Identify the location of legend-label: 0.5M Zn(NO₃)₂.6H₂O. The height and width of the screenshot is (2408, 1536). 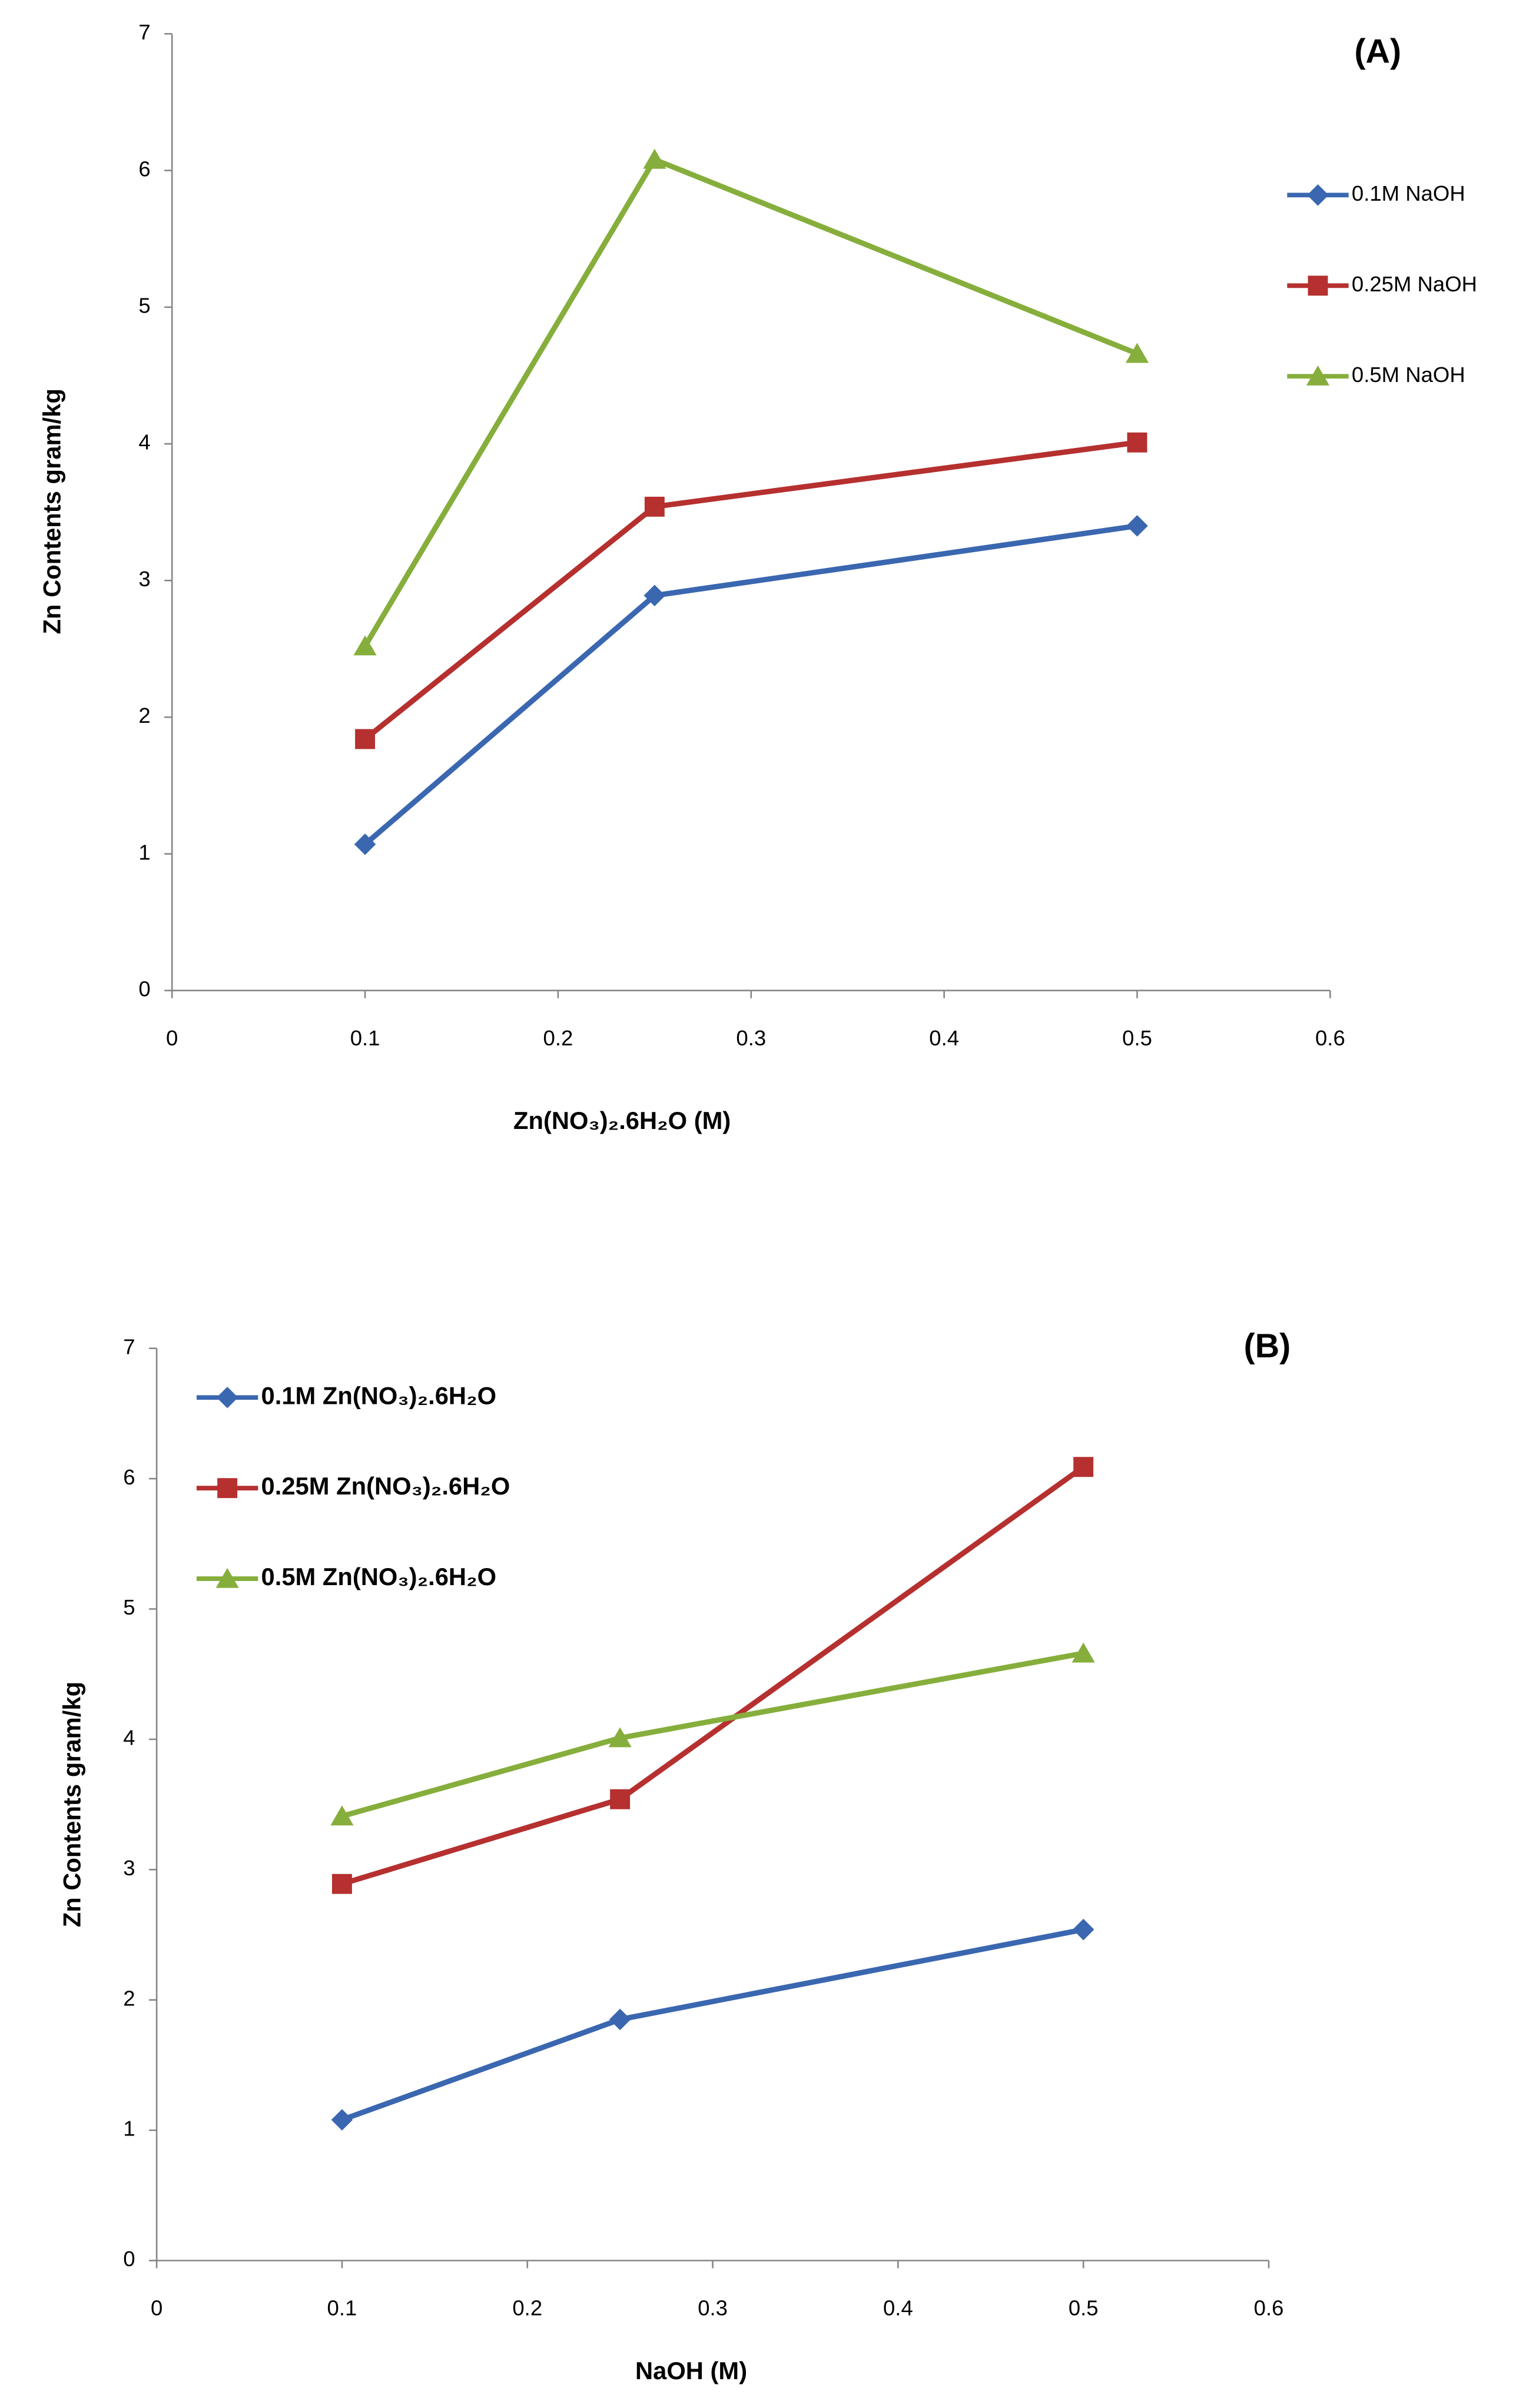
(379, 1576).